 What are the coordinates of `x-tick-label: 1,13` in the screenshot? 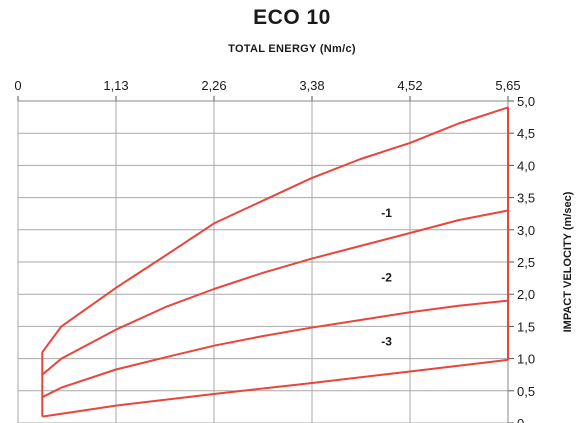 It's located at (115, 85).